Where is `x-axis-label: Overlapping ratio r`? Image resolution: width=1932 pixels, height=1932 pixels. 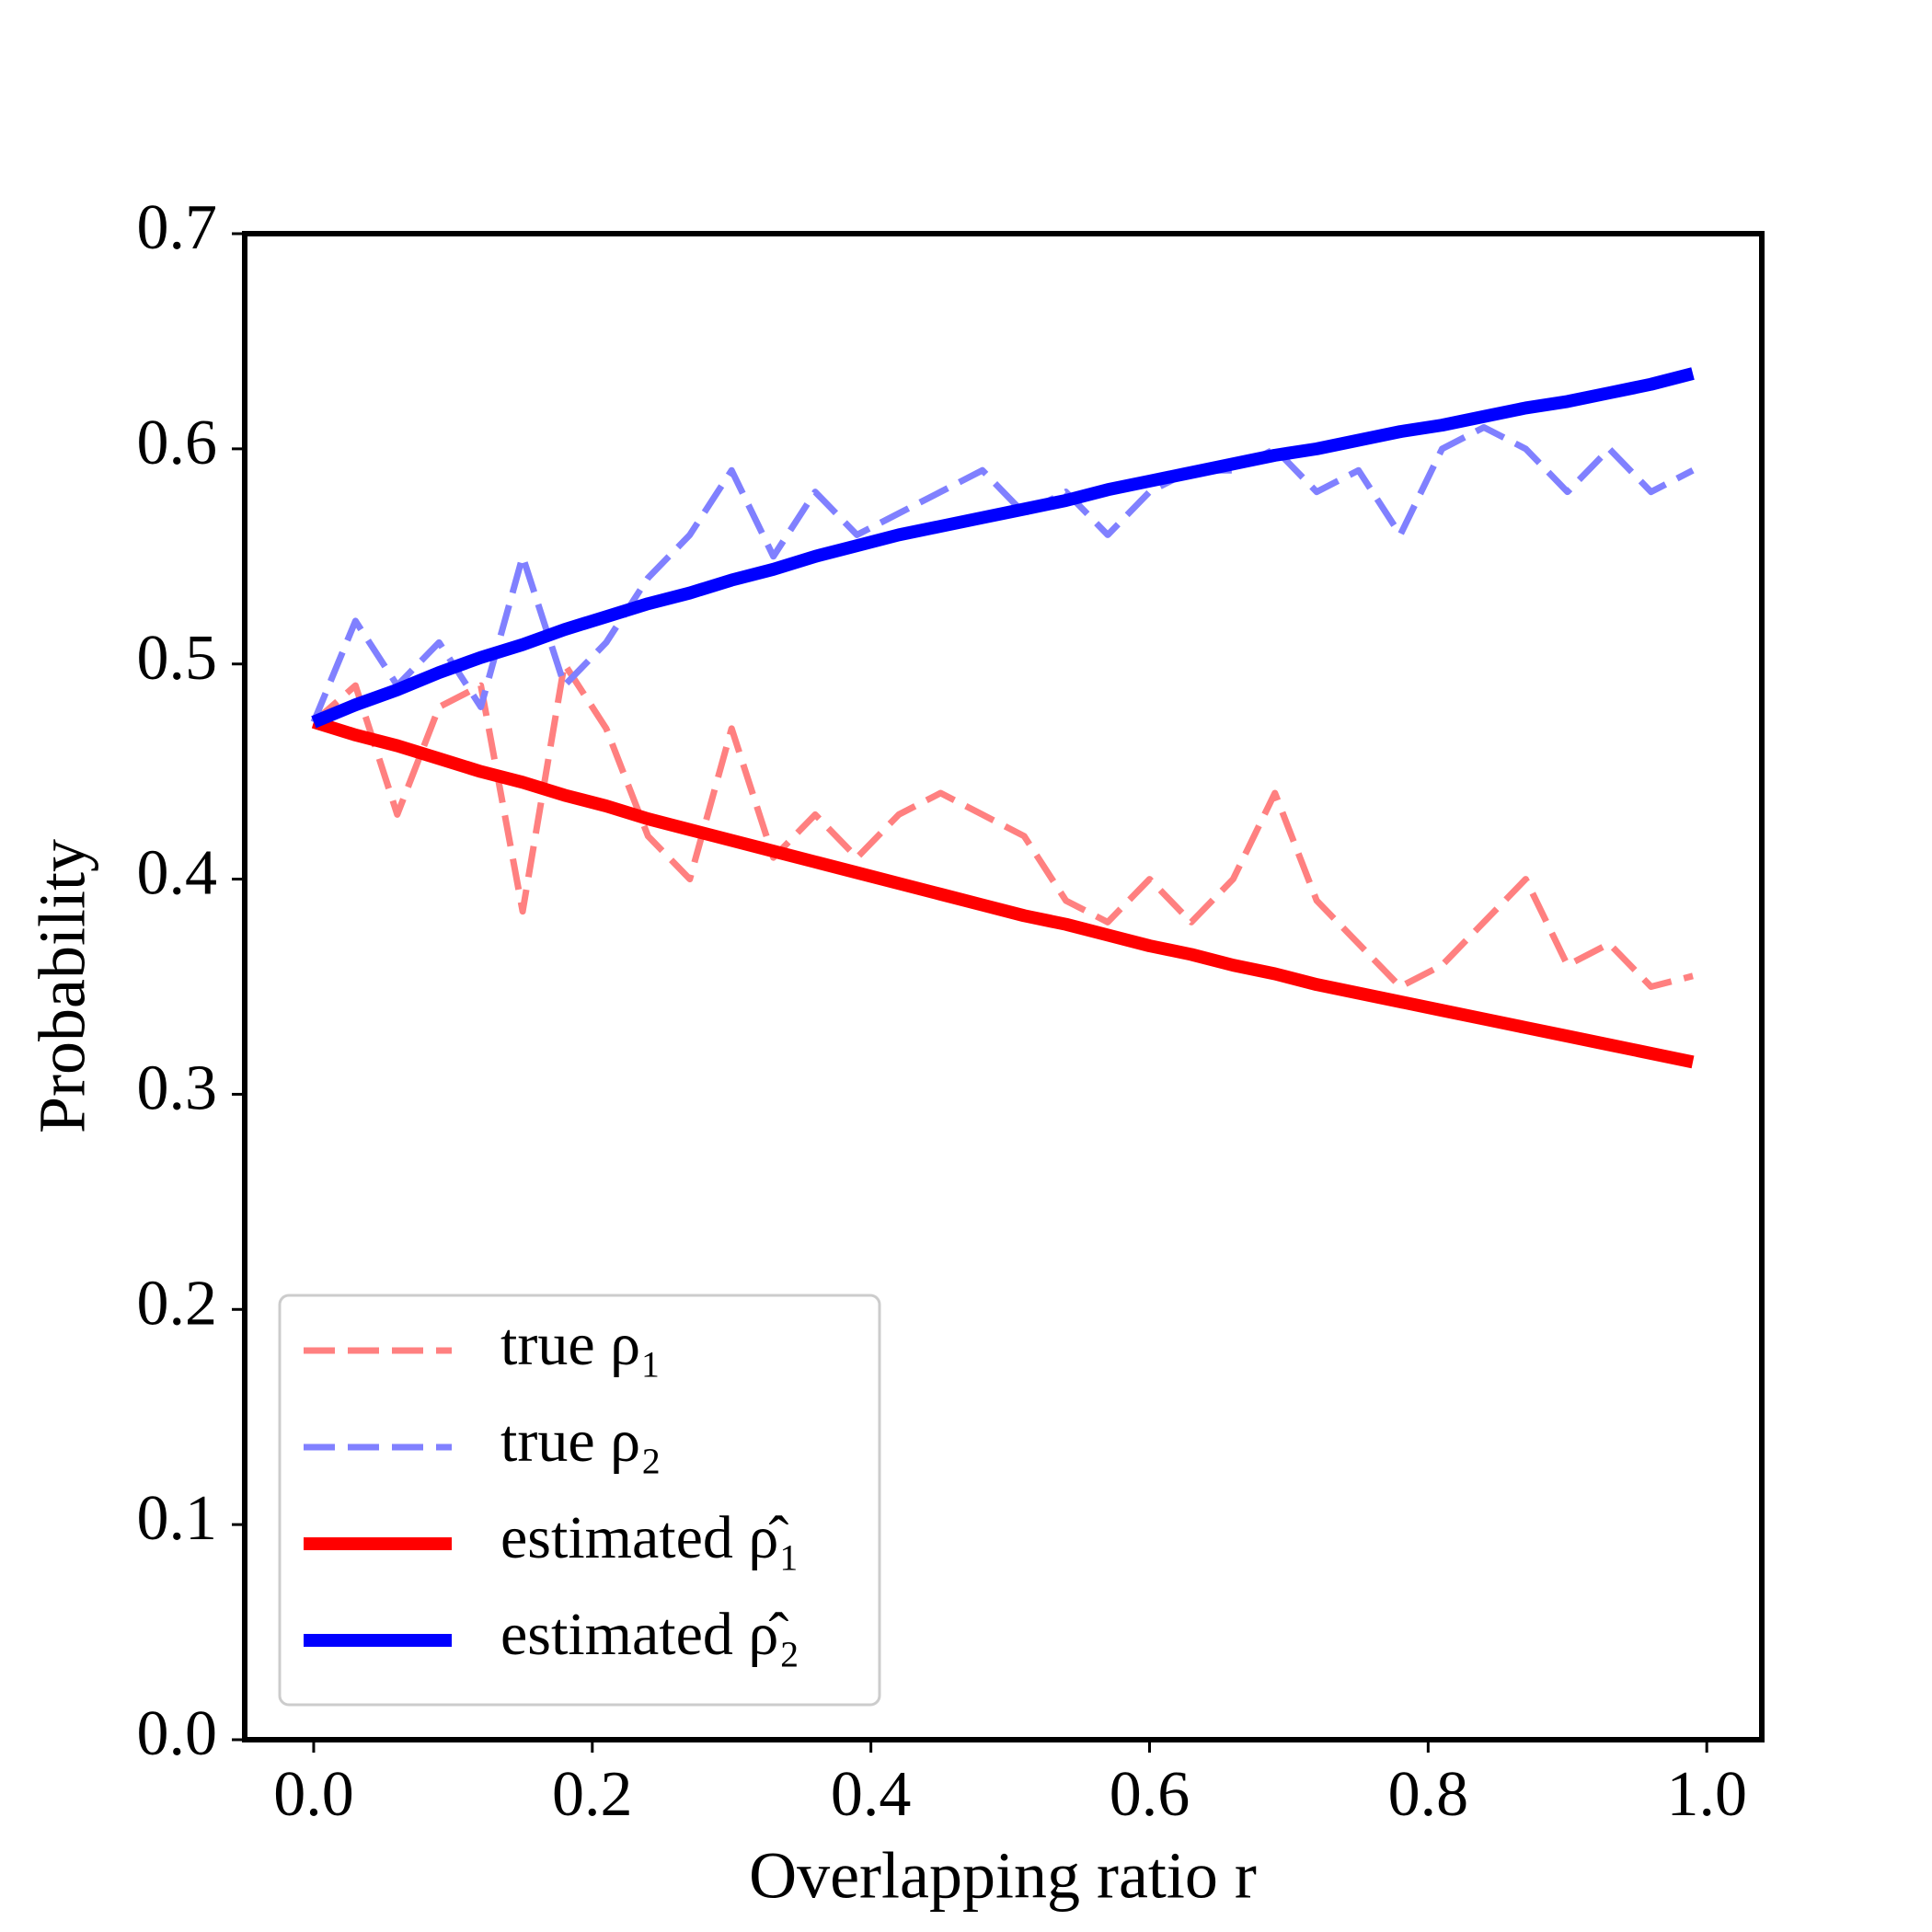 x-axis-label: Overlapping ratio r is located at coordinates (1003, 1876).